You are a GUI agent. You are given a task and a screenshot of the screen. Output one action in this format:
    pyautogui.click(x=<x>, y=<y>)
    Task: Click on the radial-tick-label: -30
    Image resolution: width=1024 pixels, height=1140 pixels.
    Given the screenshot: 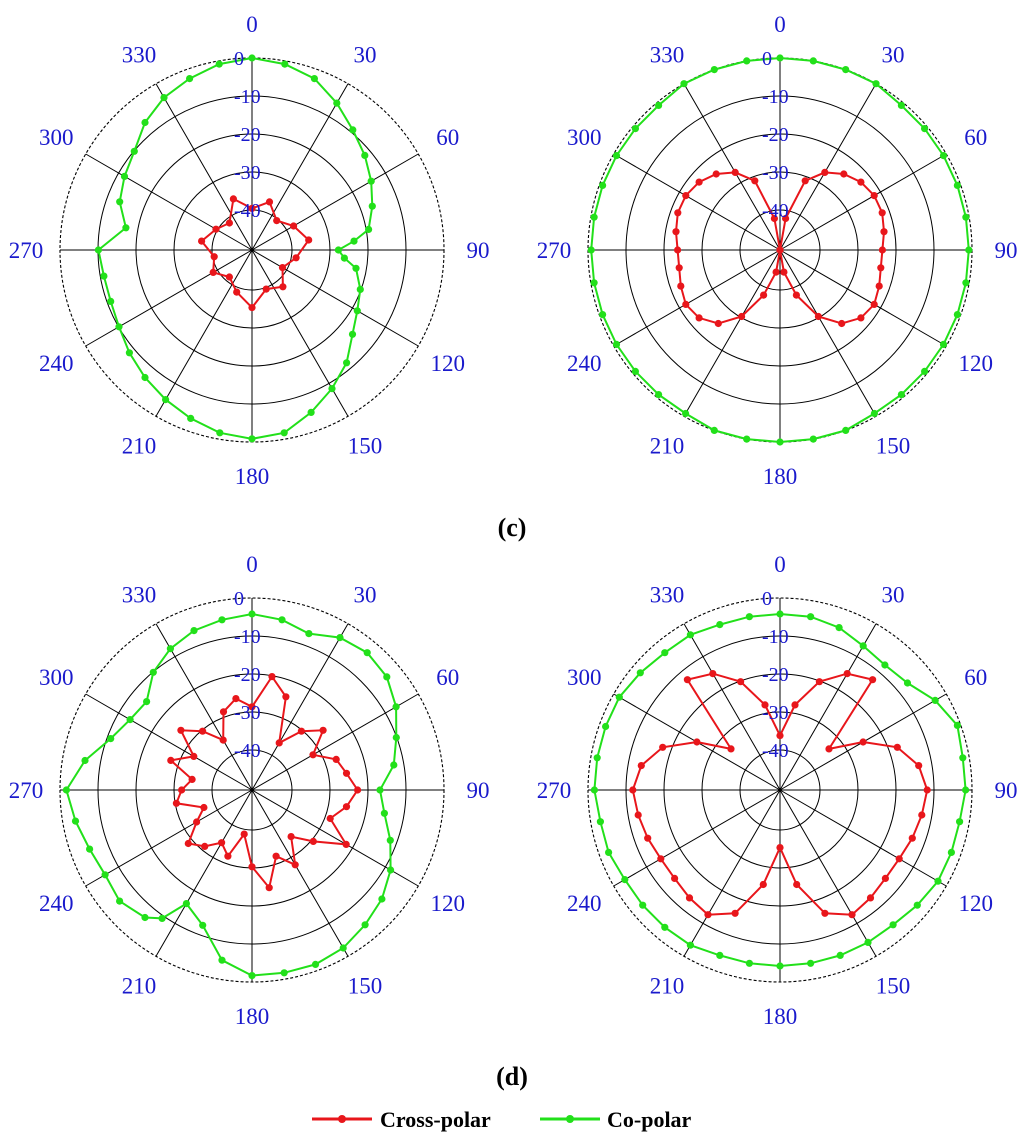 What is the action you would take?
    pyautogui.click(x=775, y=173)
    